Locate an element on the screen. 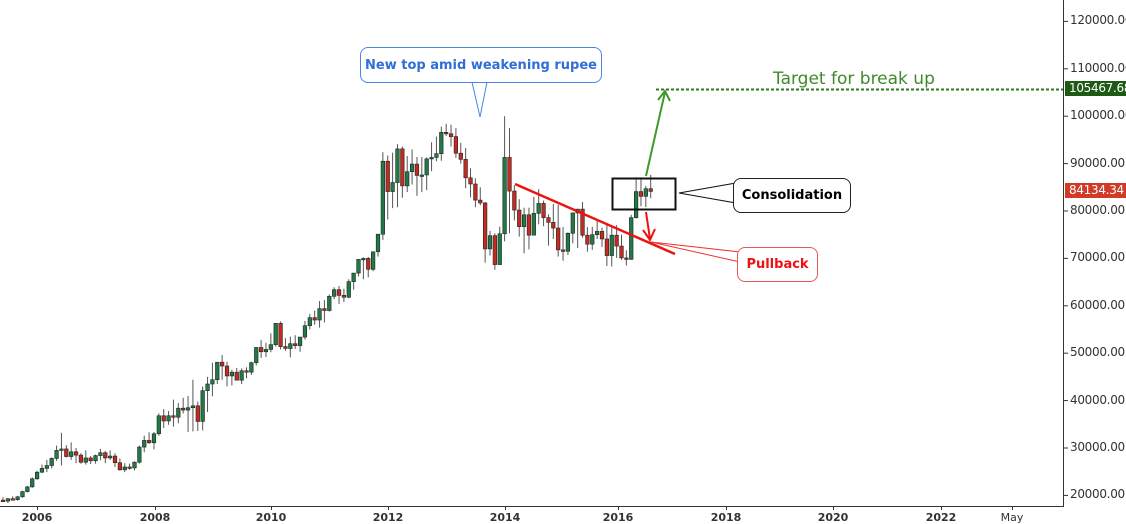  pullback-callout: Pullback is located at coordinates (777, 264).